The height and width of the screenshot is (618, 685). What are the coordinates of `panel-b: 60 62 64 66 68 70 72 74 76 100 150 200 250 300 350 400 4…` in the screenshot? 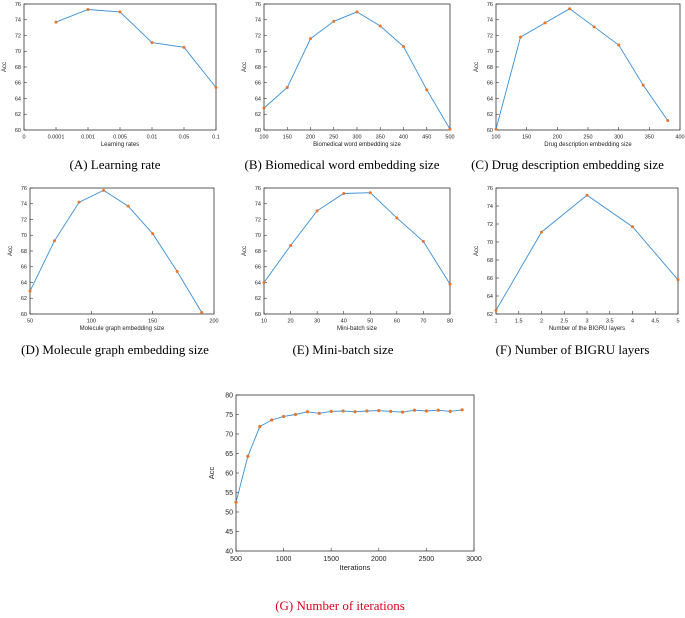 It's located at (343, 90).